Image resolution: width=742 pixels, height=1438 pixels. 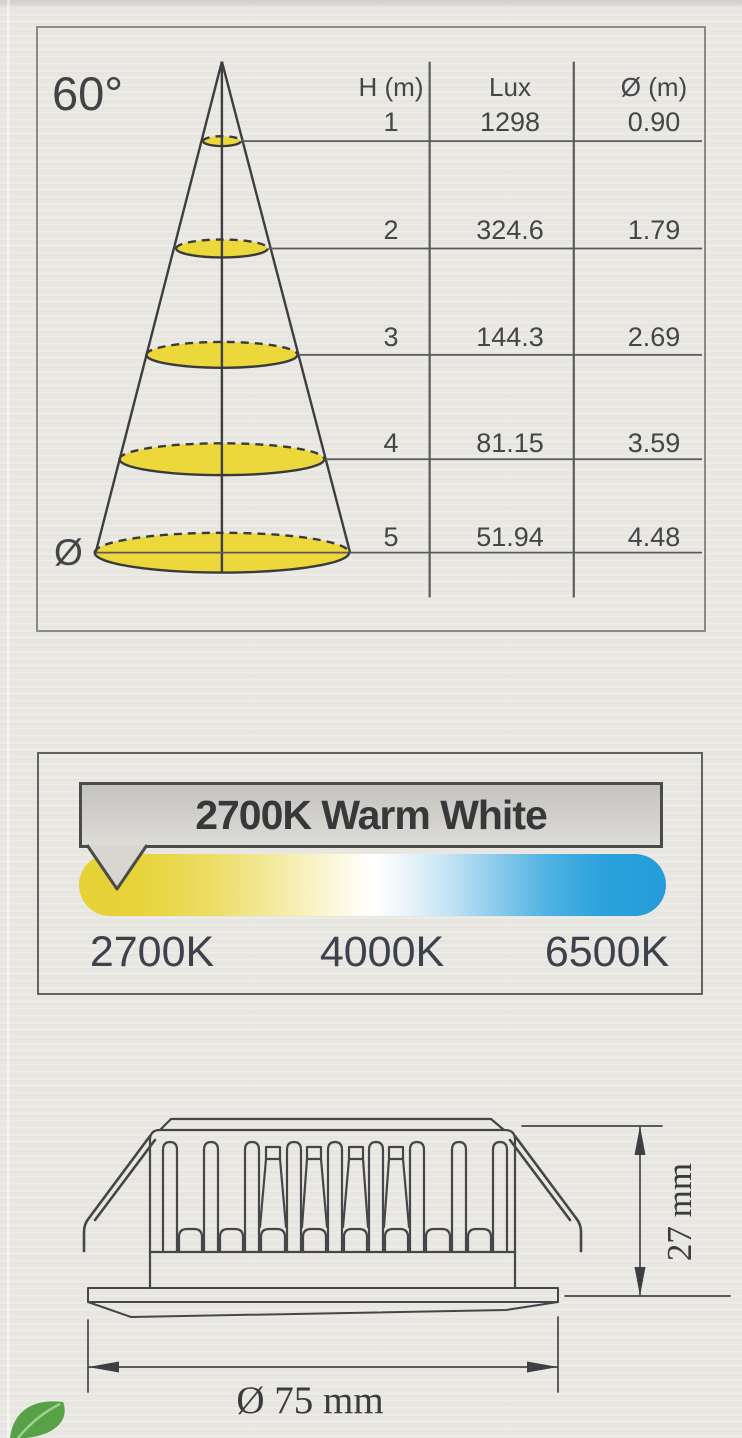 I want to click on cct-callout-label: 2700K Warm White, so click(x=371, y=814).